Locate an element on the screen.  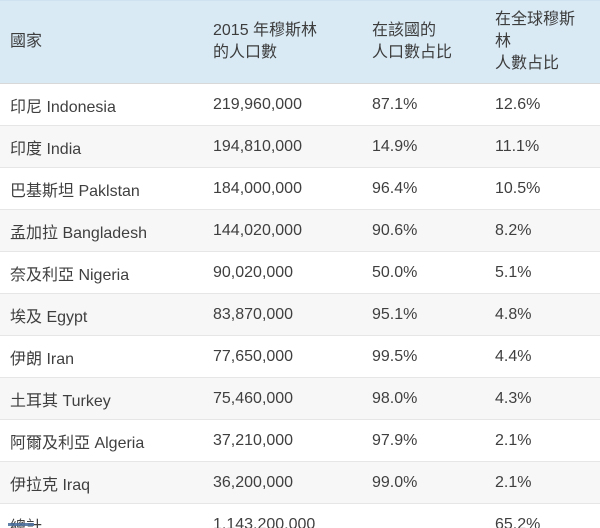
table-row-turkey: 土耳其 Turkey 75,460,000 98.0% 4.3% is located at coordinates (300, 398).